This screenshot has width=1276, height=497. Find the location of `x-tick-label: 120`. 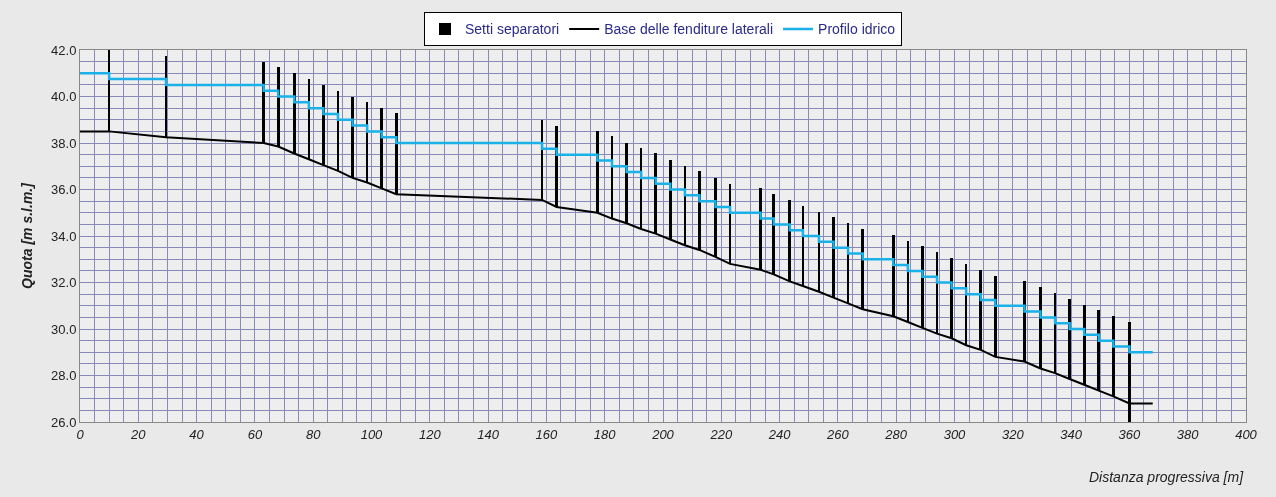

x-tick-label: 120 is located at coordinates (430, 434).